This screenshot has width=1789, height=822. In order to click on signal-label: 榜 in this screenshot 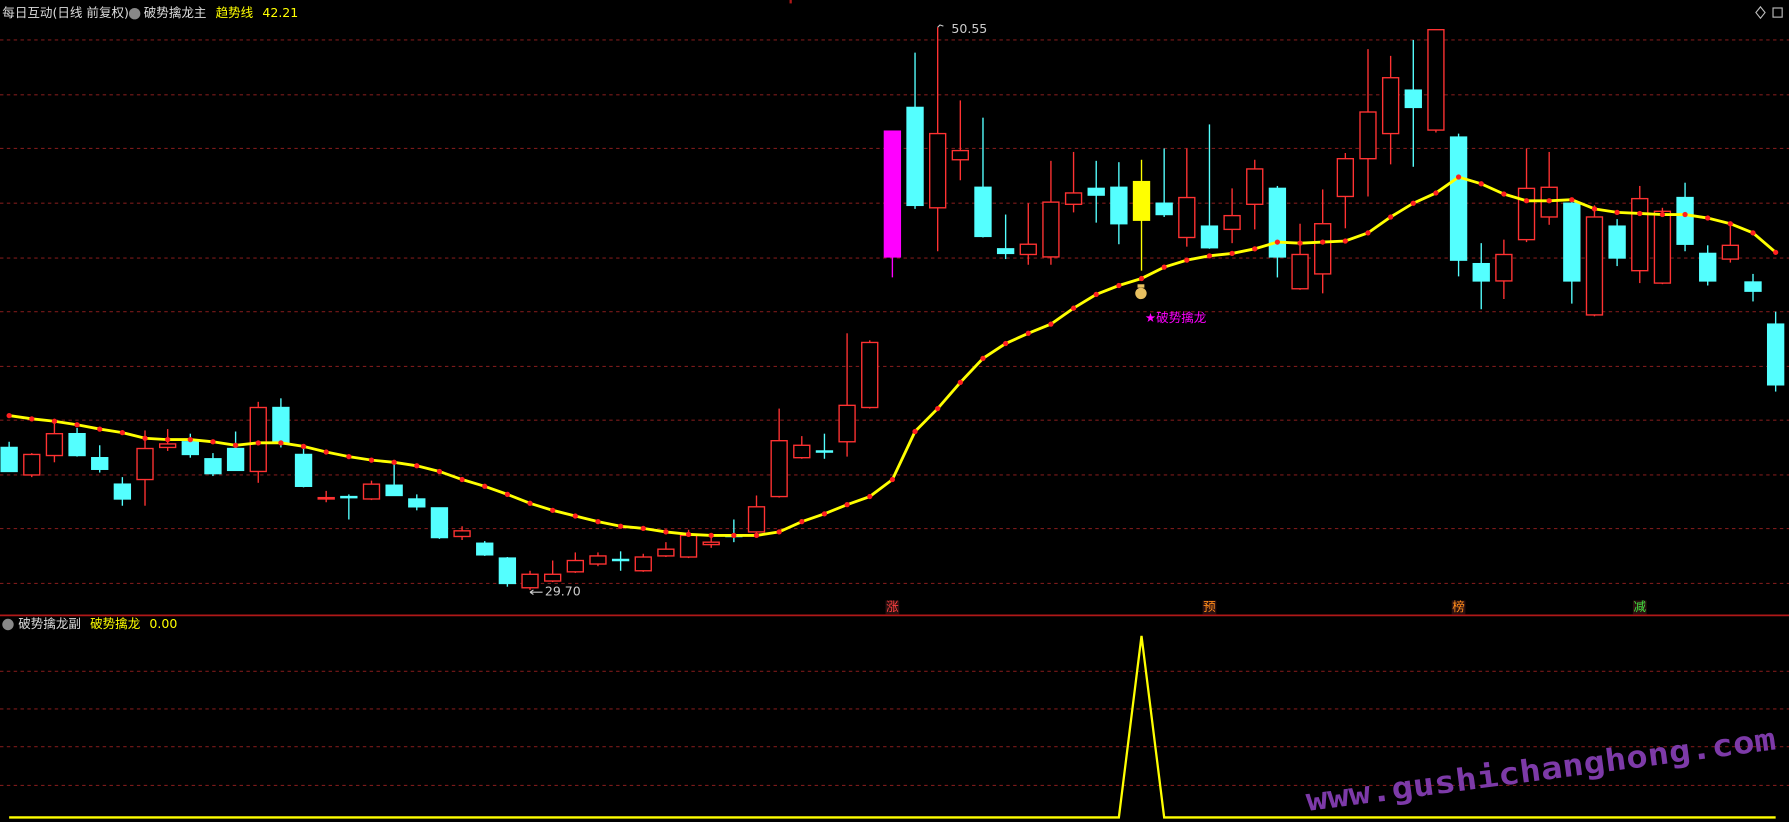, I will do `click(1458, 606)`.